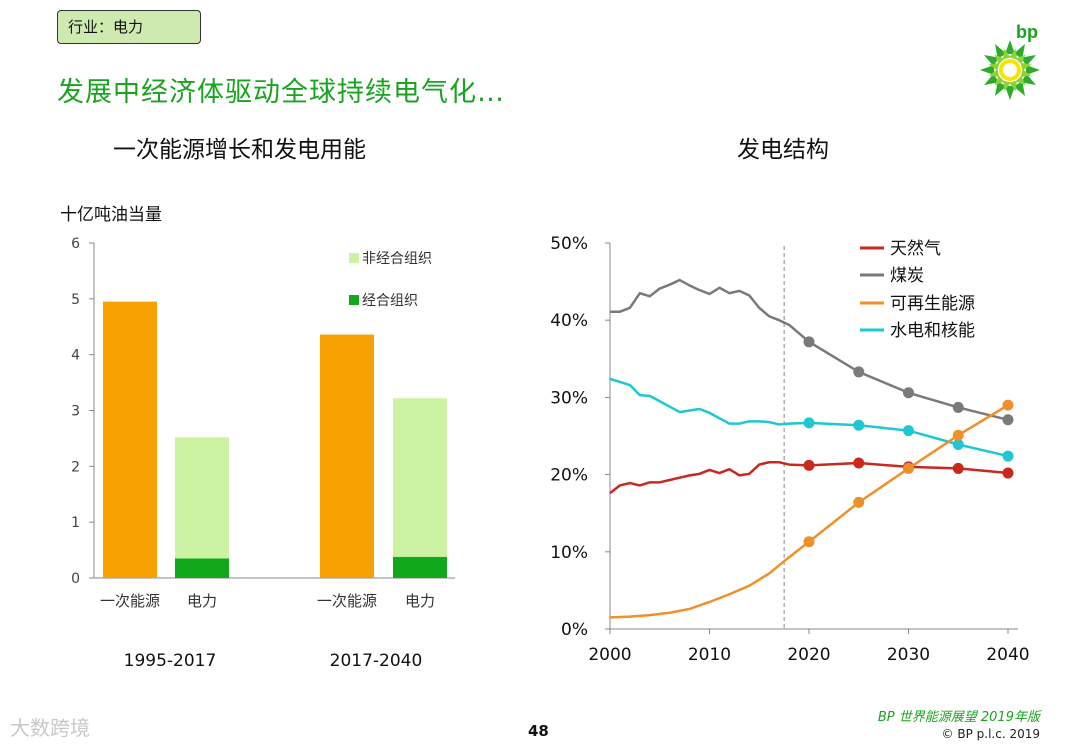 Image resolution: width=1080 pixels, height=748 pixels. Describe the element at coordinates (809, 511) in the screenshot. I see `line-series-renewables` at that location.